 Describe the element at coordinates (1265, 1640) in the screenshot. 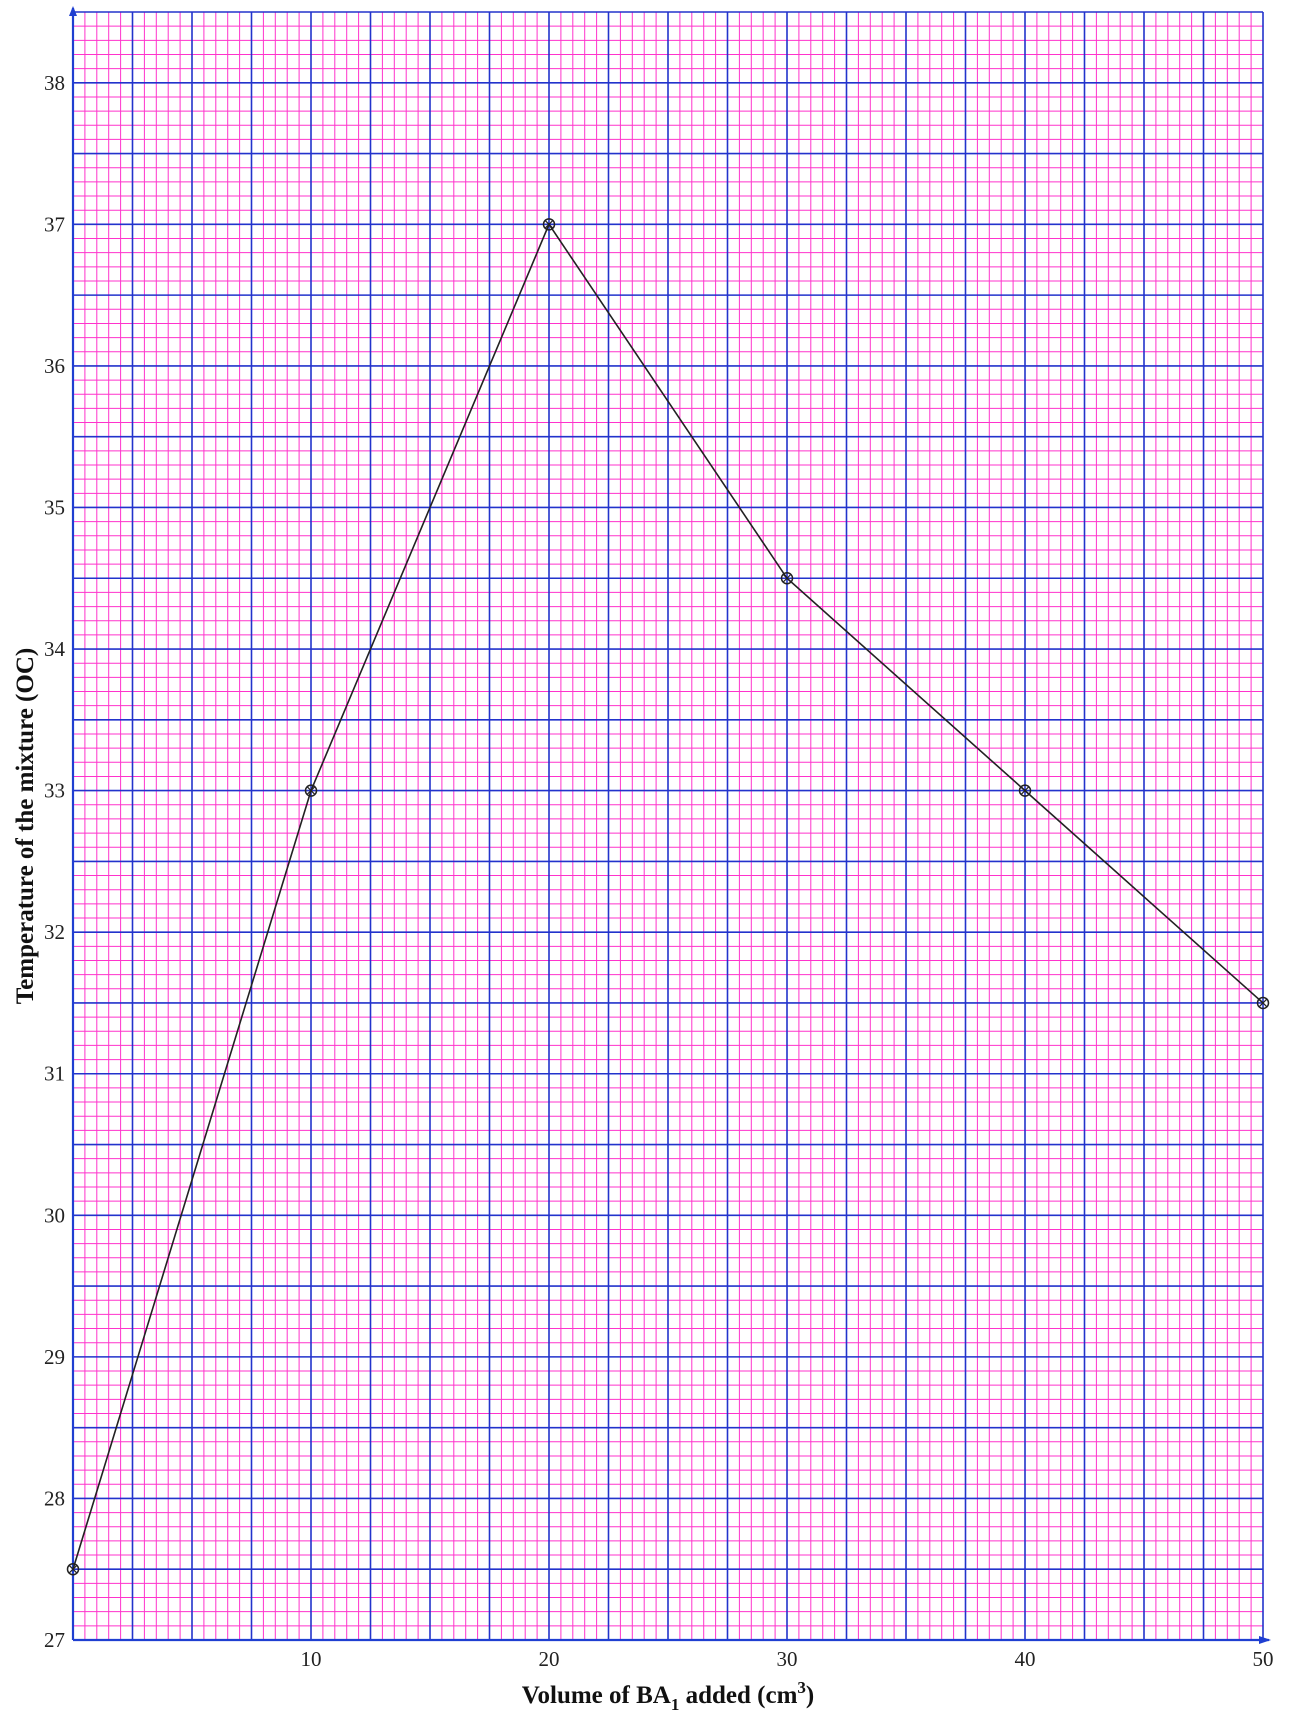

I see `x-axis-arrow` at that location.